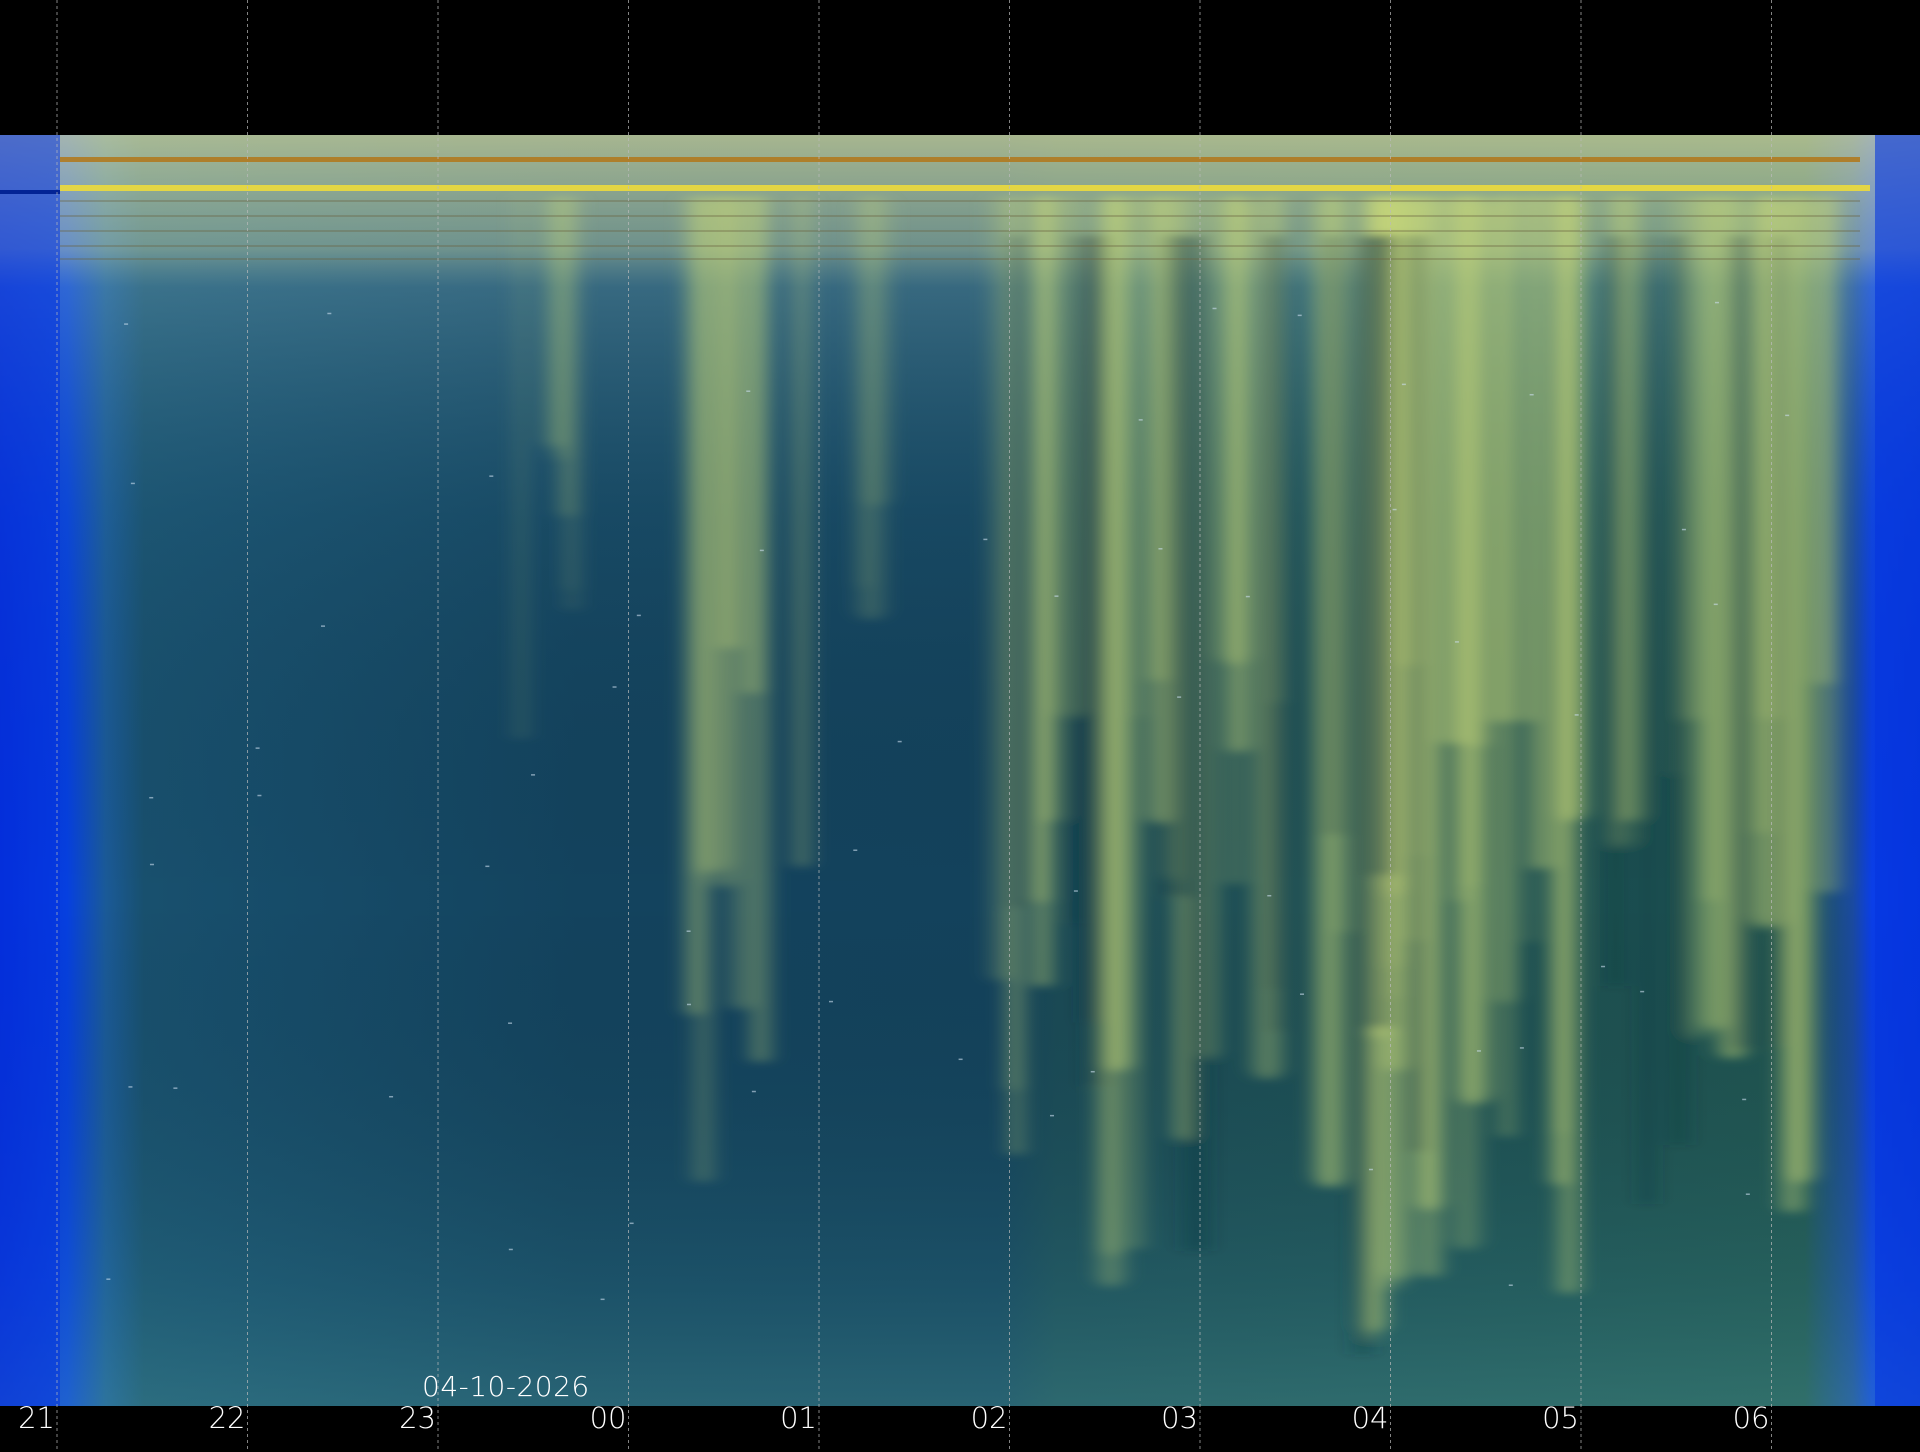 Image resolution: width=1920 pixels, height=1452 pixels. I want to click on left-edge, so click(30, 770).